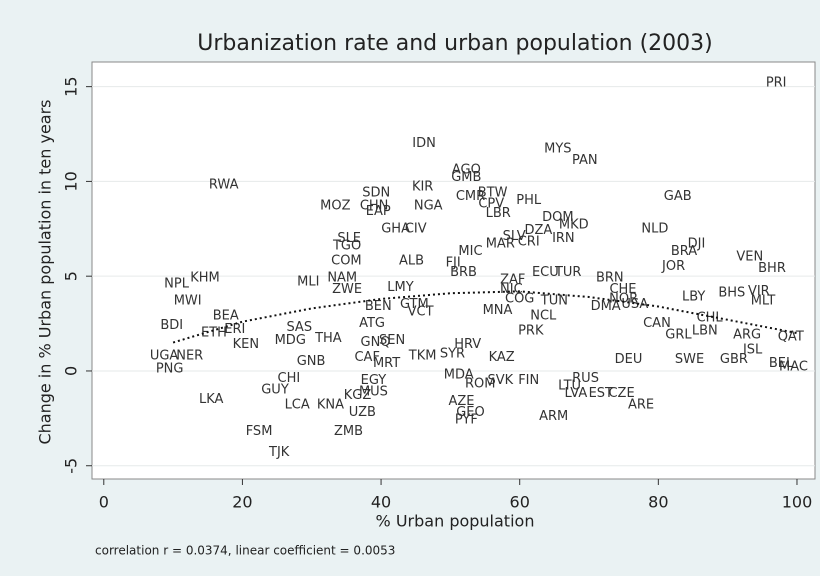 This screenshot has width=820, height=576. I want to click on point-label: THA, so click(328, 338).